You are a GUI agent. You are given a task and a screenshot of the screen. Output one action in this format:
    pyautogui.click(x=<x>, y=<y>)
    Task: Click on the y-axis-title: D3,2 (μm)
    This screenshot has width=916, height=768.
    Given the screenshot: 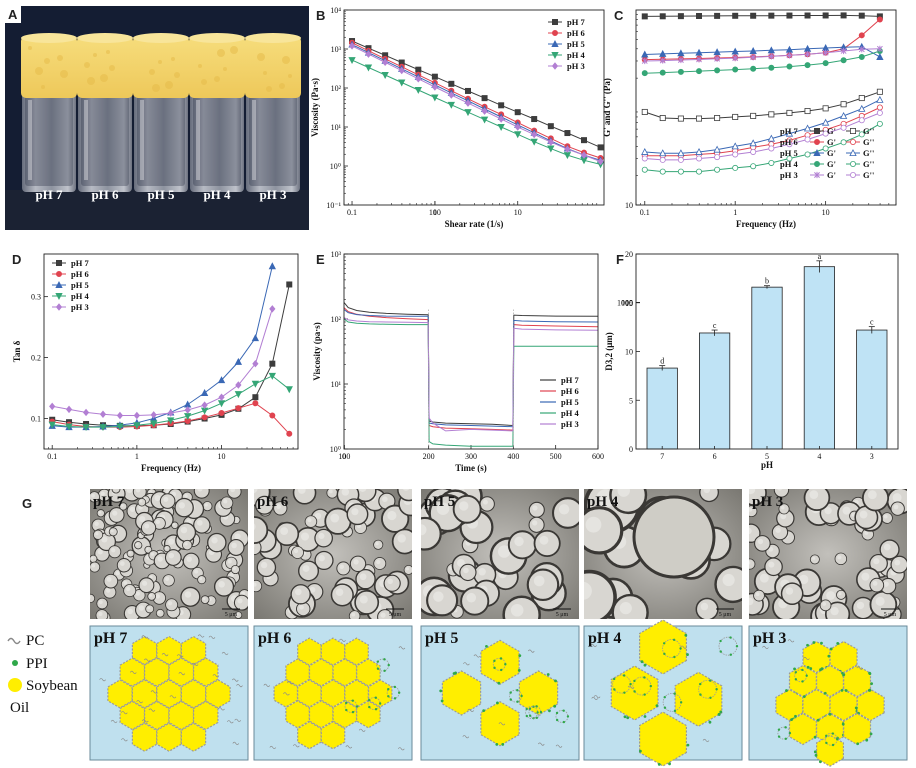 What is the action you would take?
    pyautogui.click(x=609, y=351)
    